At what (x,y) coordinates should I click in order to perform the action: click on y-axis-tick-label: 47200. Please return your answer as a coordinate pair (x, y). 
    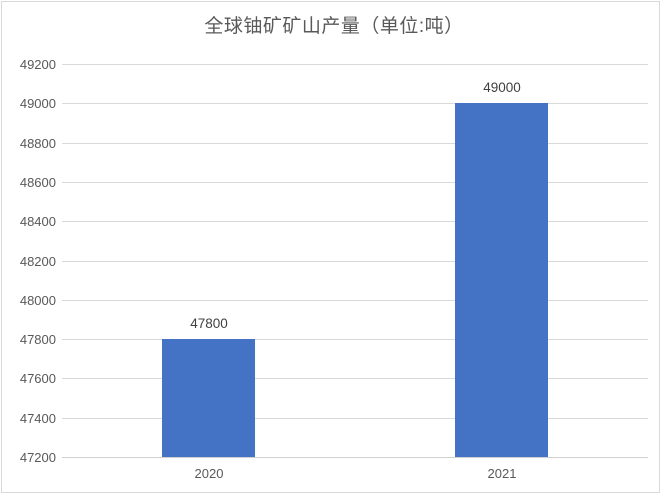
    Looking at the image, I should click on (37, 457).